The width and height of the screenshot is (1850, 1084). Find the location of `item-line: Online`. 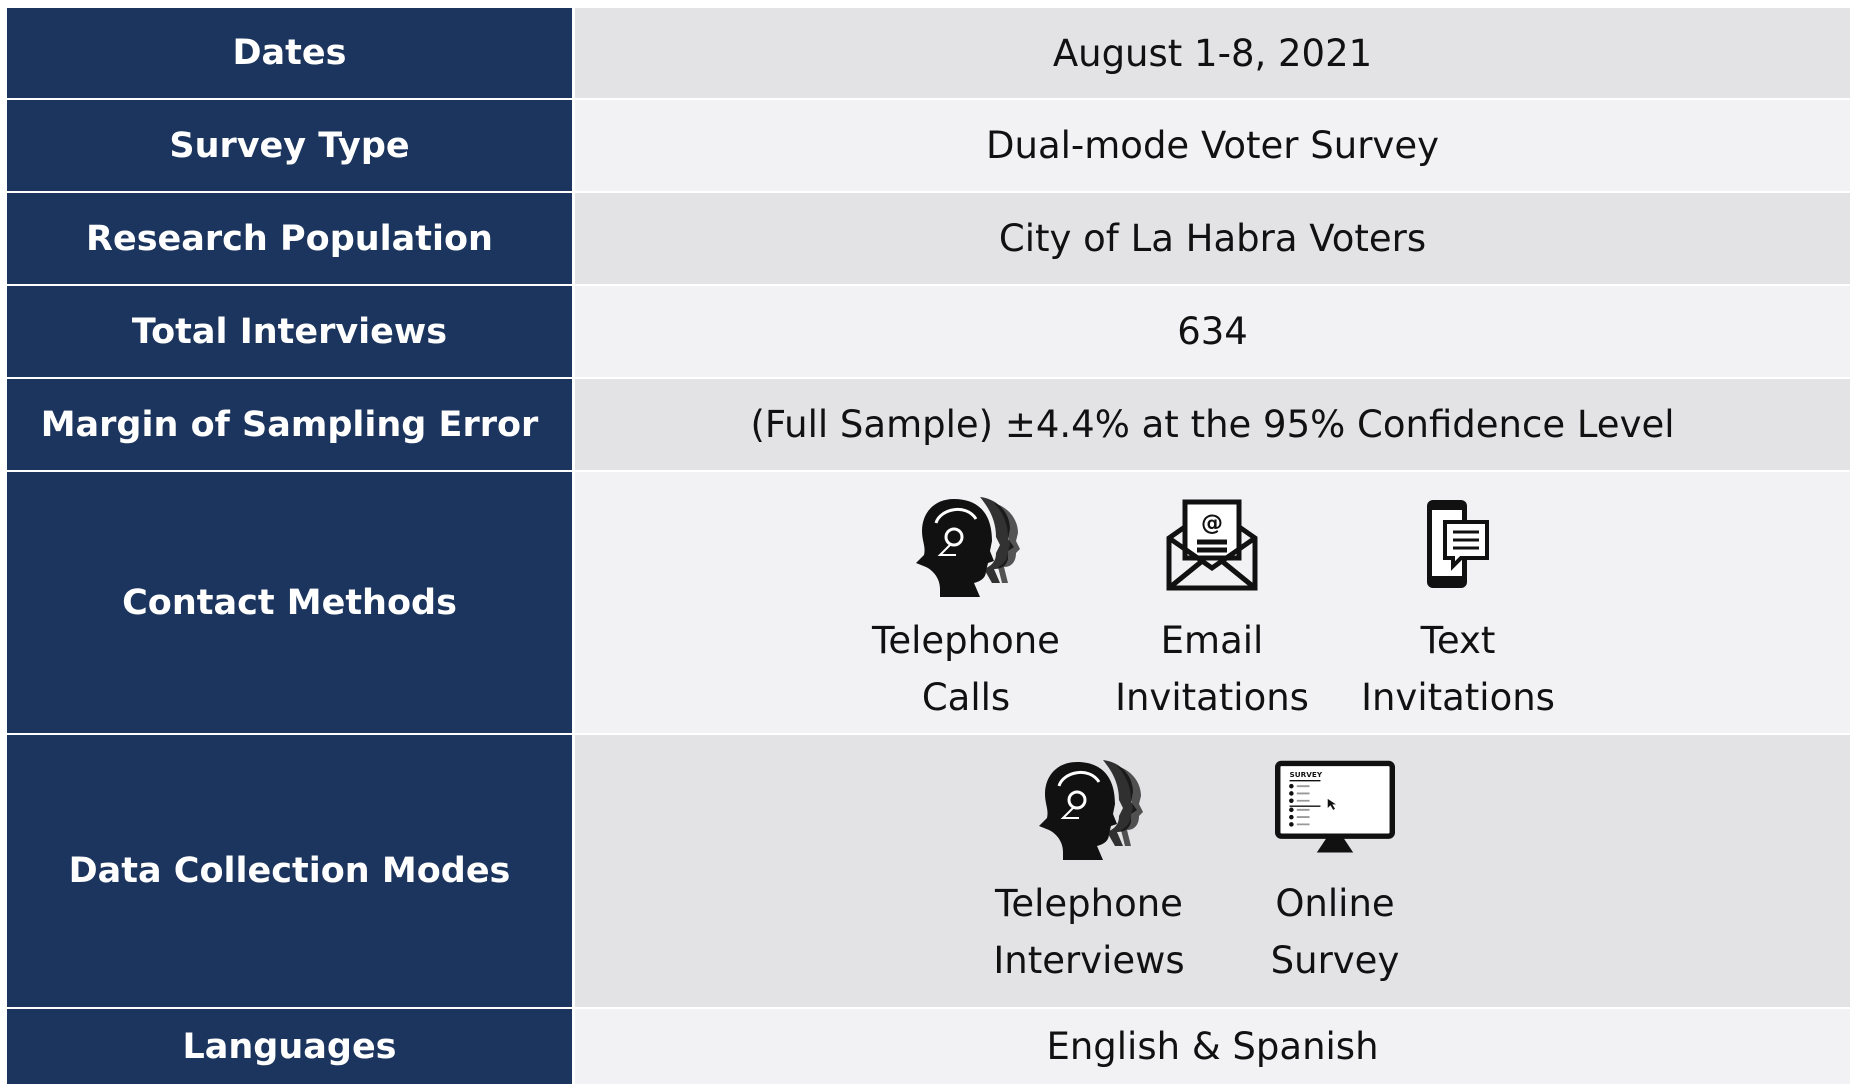

item-line: Online is located at coordinates (1335, 903).